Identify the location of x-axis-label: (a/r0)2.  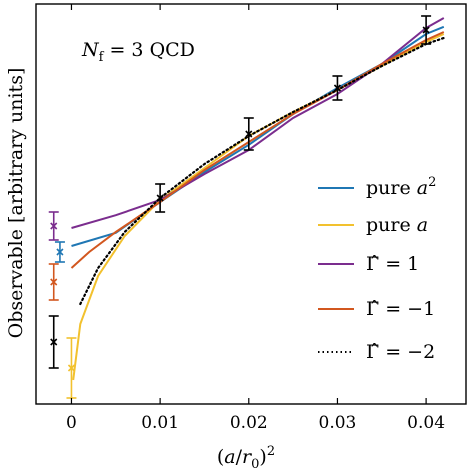
(246, 458).